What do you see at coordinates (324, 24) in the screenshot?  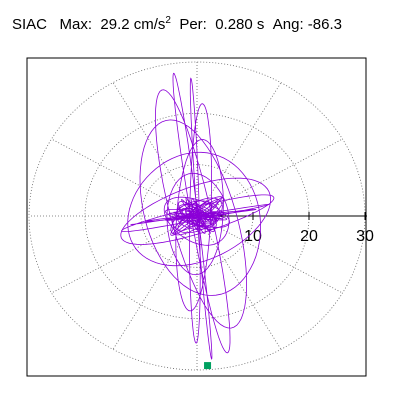 I see `angle-value: -86.3` at bounding box center [324, 24].